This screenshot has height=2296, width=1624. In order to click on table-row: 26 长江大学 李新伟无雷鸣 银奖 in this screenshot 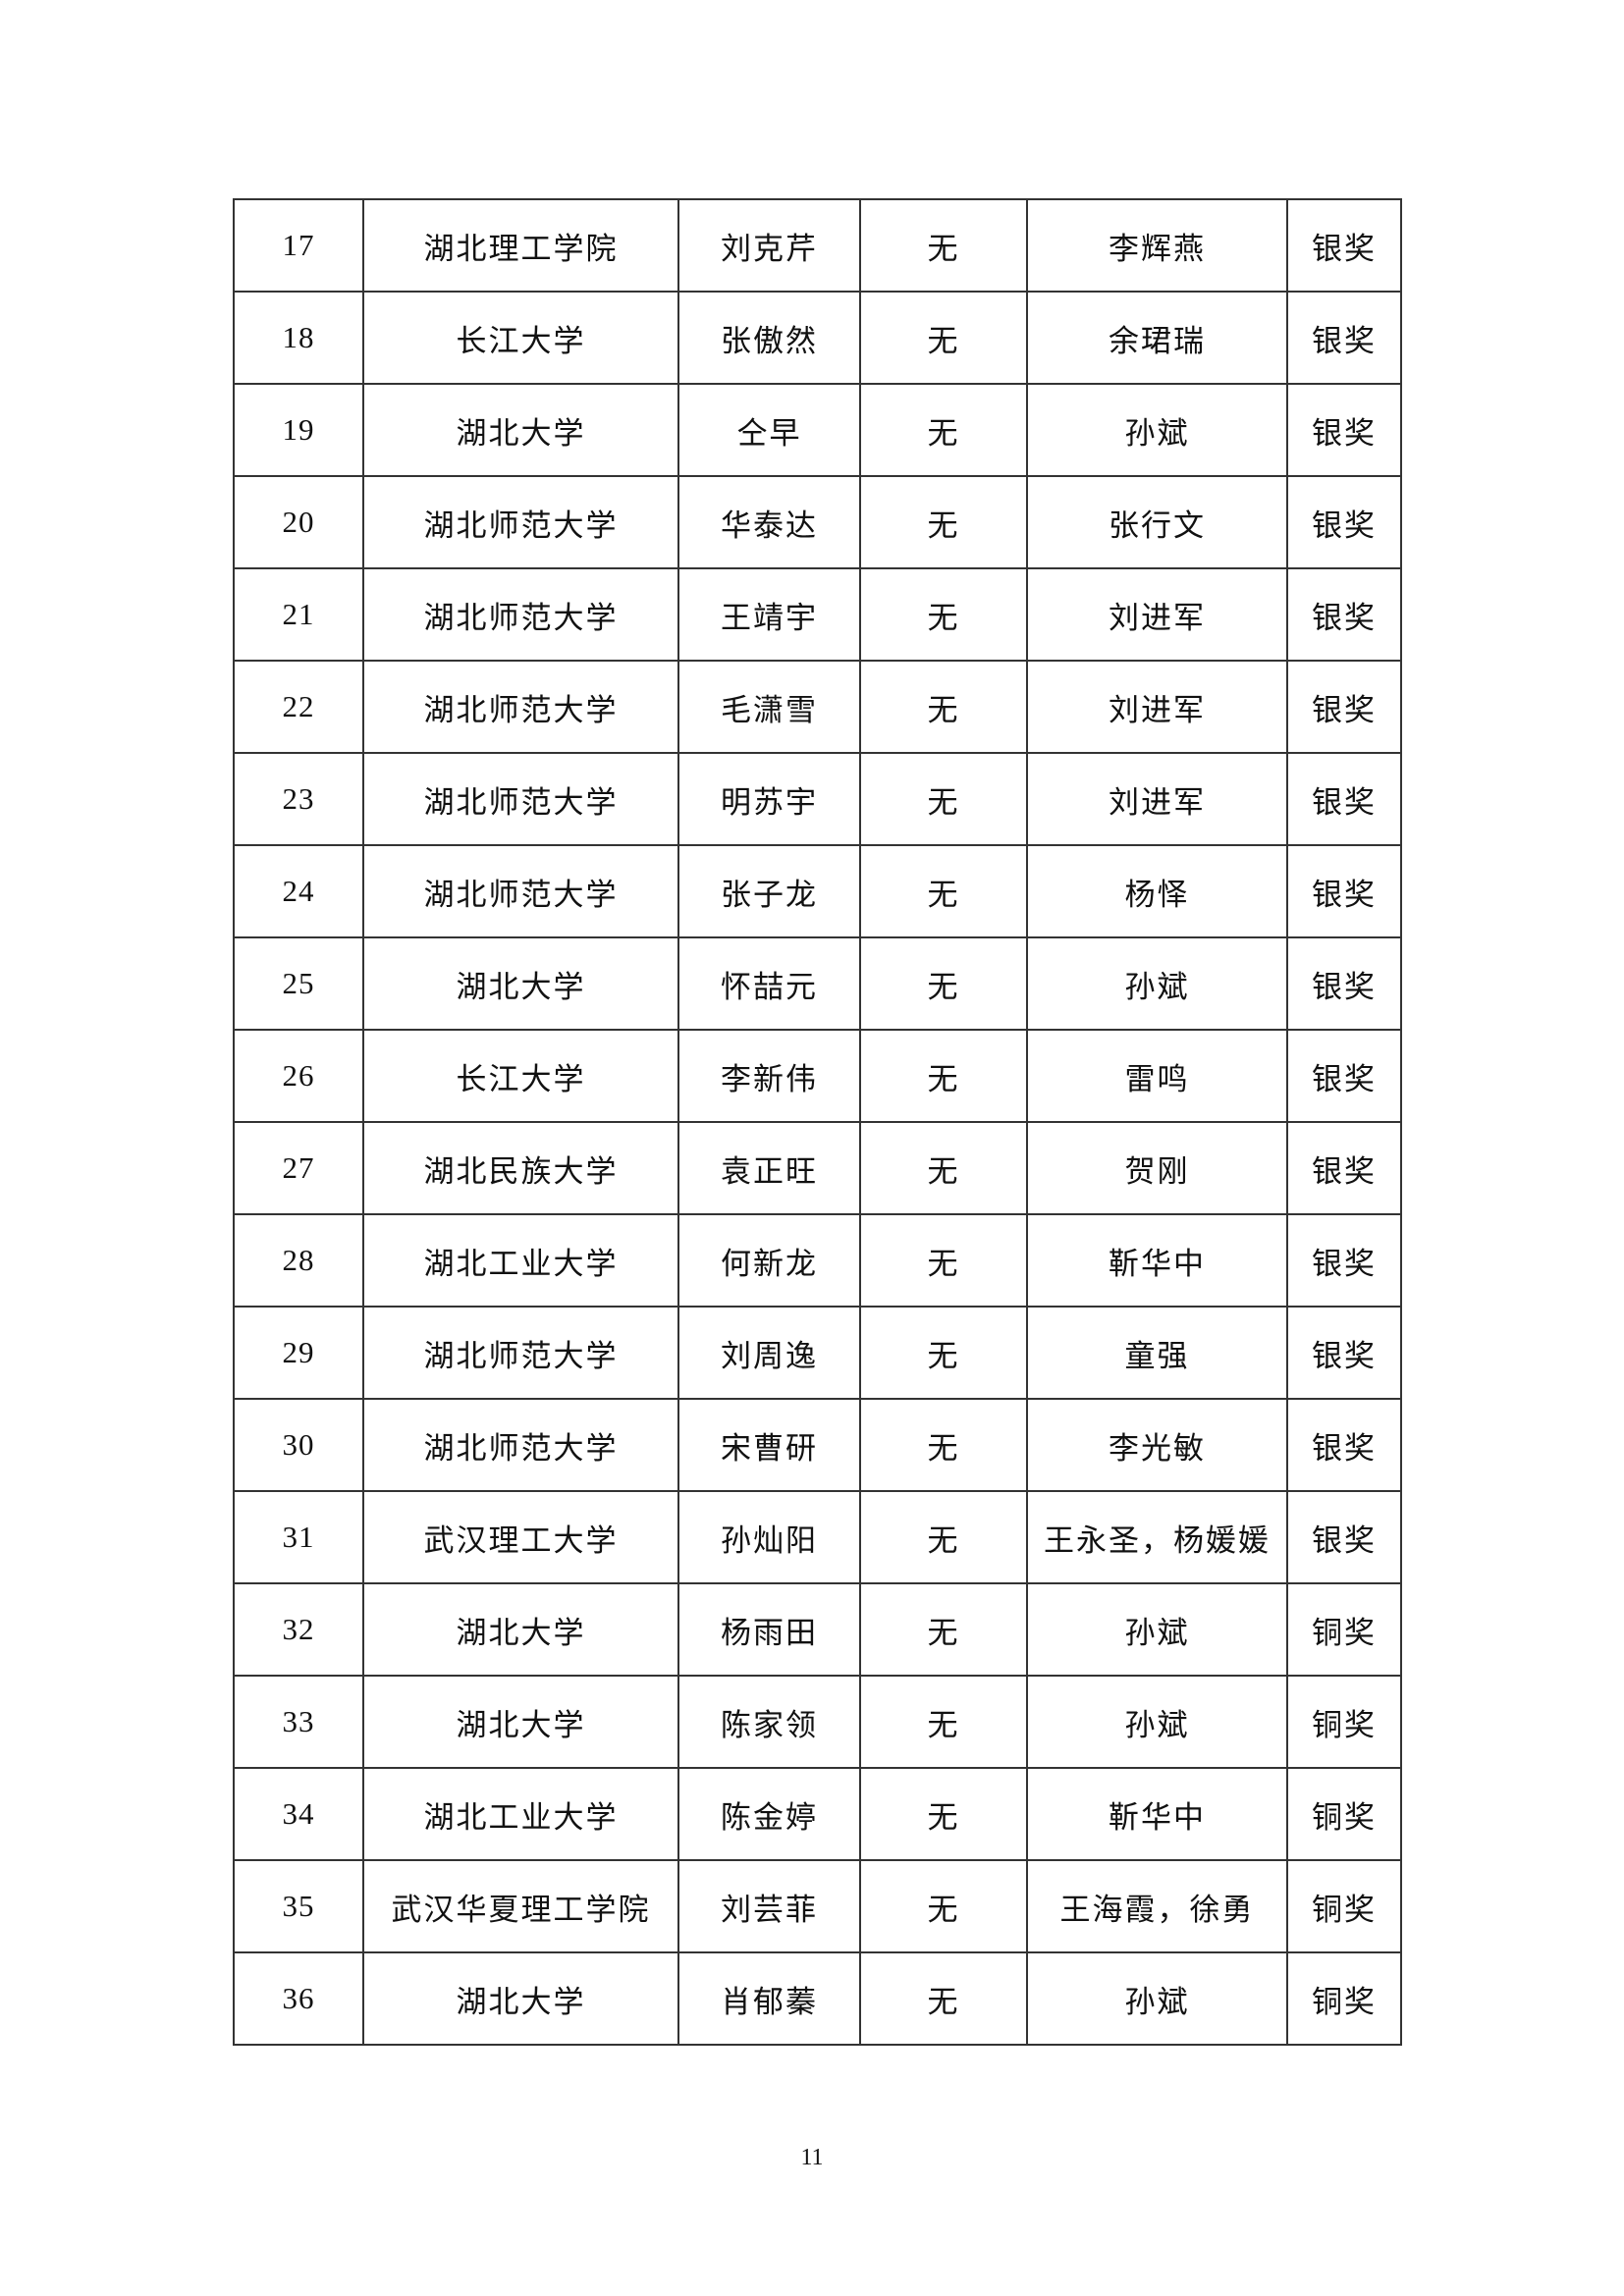, I will do `click(817, 1076)`.